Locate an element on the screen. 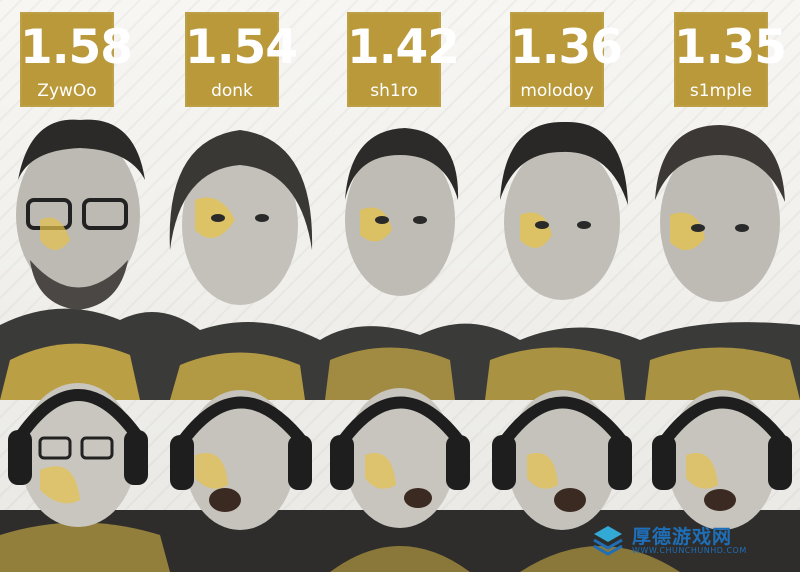 The height and width of the screenshot is (572, 800). portrait-s1mple is located at coordinates (720, 213).